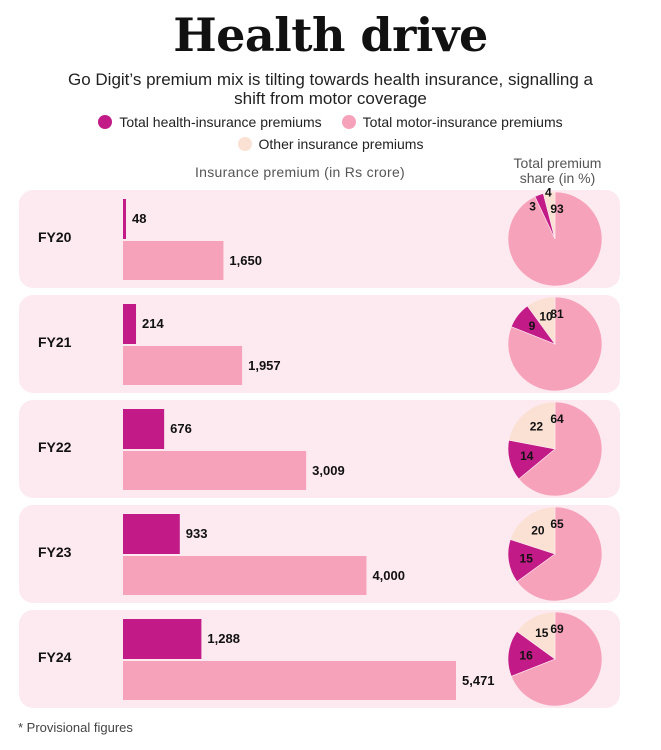  I want to click on pie-label-other-FY22: 22, so click(537, 427).